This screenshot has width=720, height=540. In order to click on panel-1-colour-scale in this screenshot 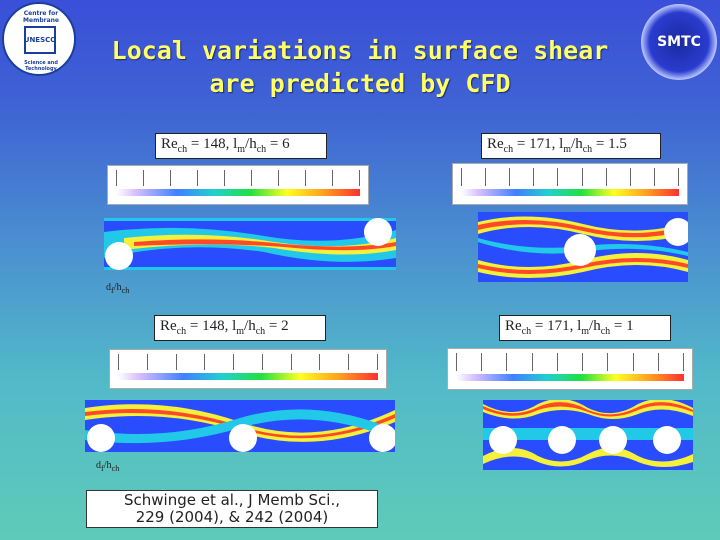, I will do `click(238, 185)`.